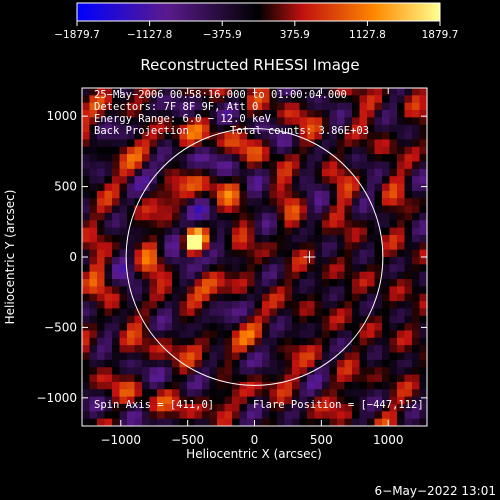 Image resolution: width=500 pixels, height=500 pixels. I want to click on colorbar: −1879.7 −1127.8 −375.9 375.9 1127.8 1879.7, so click(256, 21).